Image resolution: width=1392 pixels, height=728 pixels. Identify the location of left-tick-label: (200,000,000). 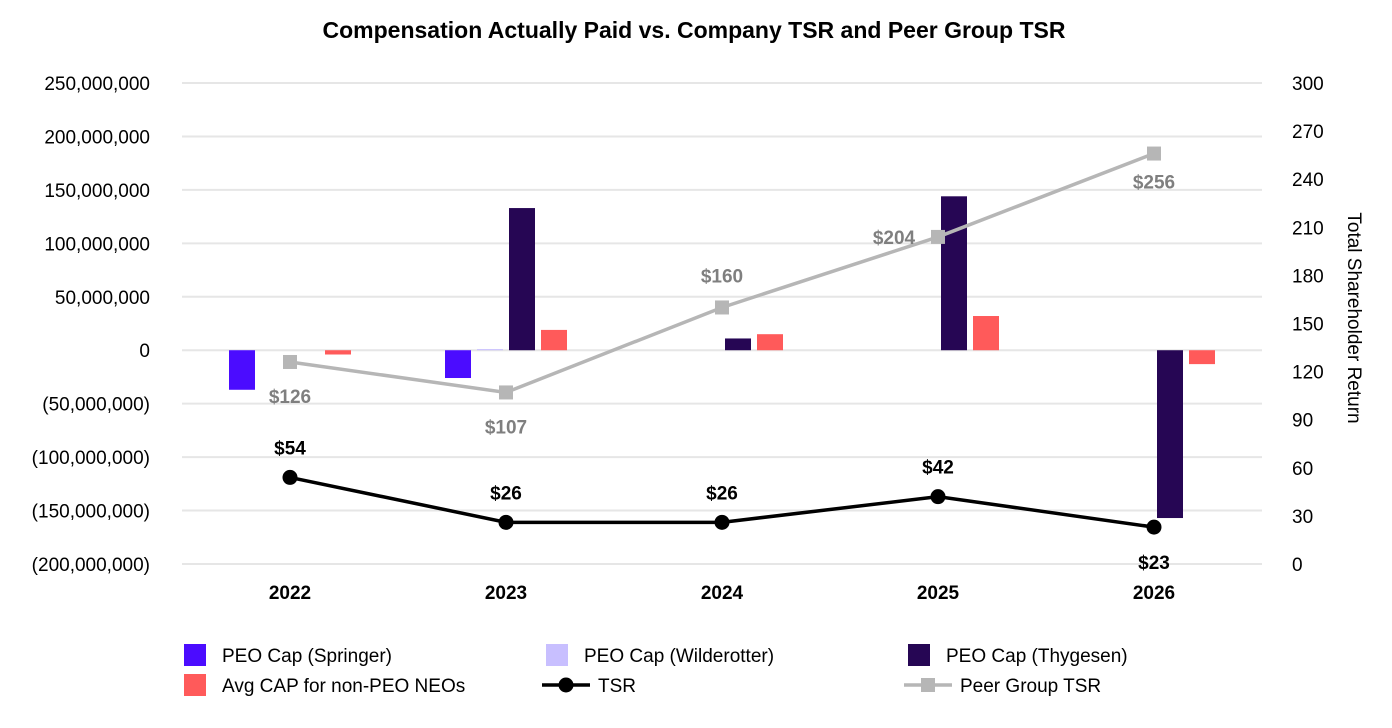
(91, 565).